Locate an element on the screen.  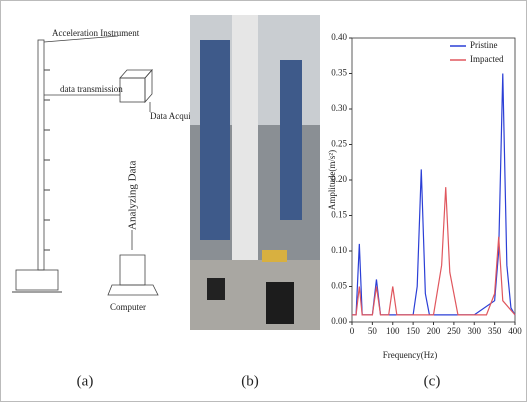
x-tick-label: 250 is located at coordinates (454, 331).